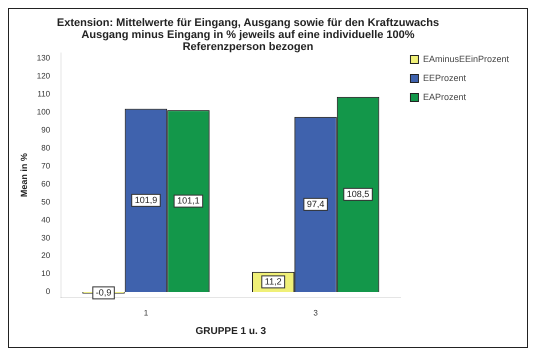 The image size is (536, 356). What do you see at coordinates (46, 237) in the screenshot?
I see `y-tick-label: 30` at bounding box center [46, 237].